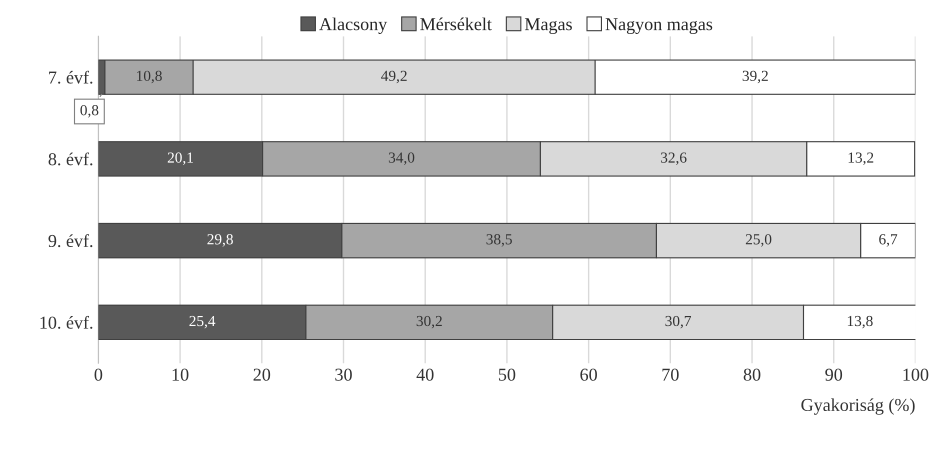 Image resolution: width=937 pixels, height=454 pixels. Describe the element at coordinates (70, 241) in the screenshot. I see `y-tick-label: 9. évf.` at that location.